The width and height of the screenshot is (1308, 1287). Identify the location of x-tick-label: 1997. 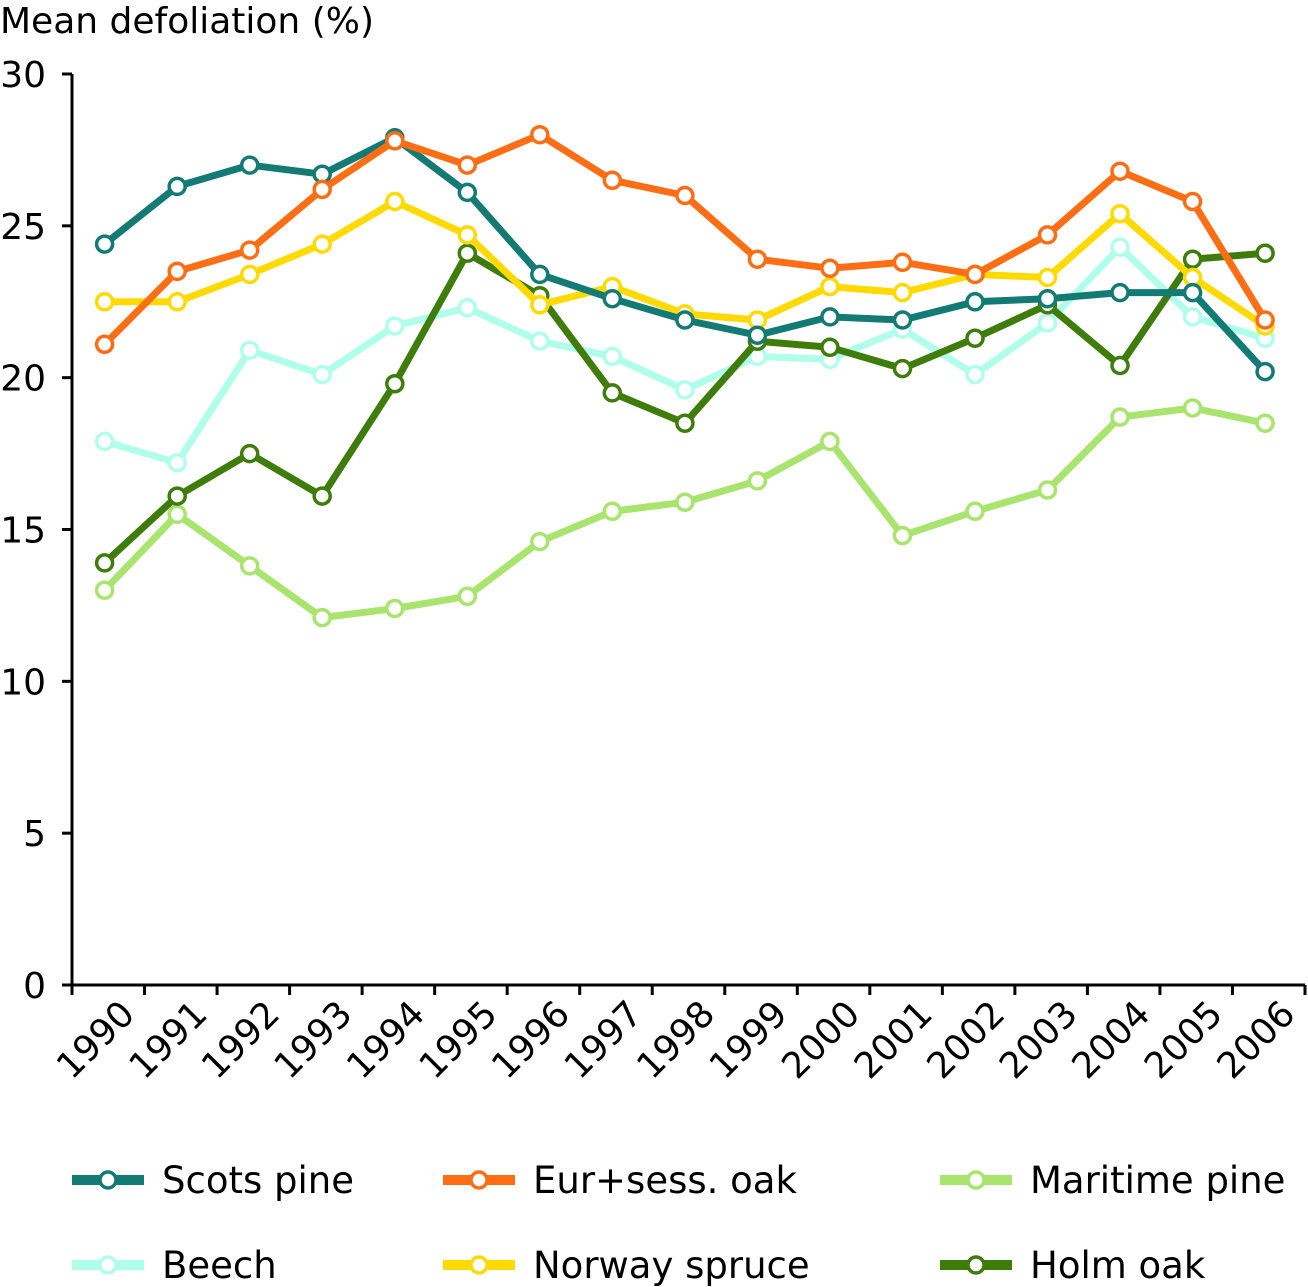
(604, 1040).